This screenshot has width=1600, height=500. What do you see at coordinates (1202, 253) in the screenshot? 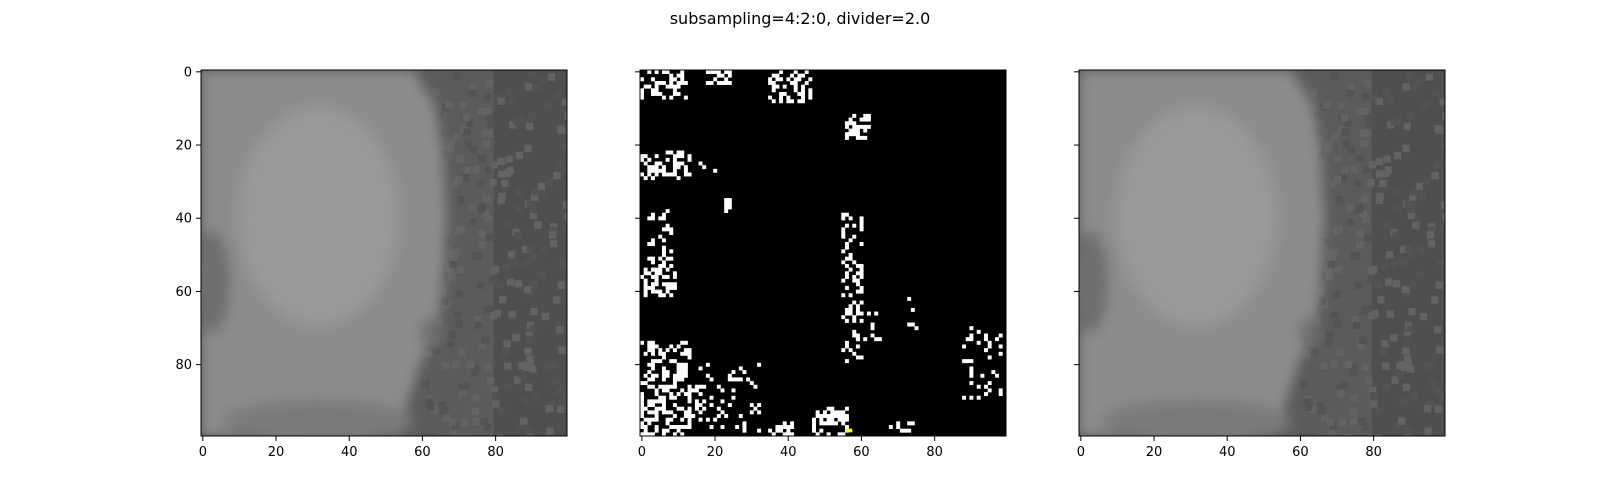
I see `subject-shape` at bounding box center [1202, 253].